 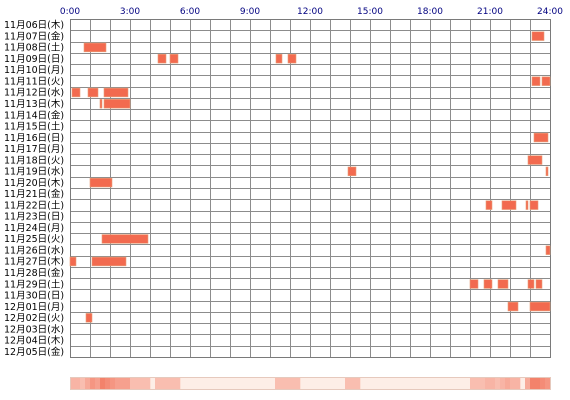 What do you see at coordinates (34, 36) in the screenshot?
I see `day-label: 11月07日(金)` at bounding box center [34, 36].